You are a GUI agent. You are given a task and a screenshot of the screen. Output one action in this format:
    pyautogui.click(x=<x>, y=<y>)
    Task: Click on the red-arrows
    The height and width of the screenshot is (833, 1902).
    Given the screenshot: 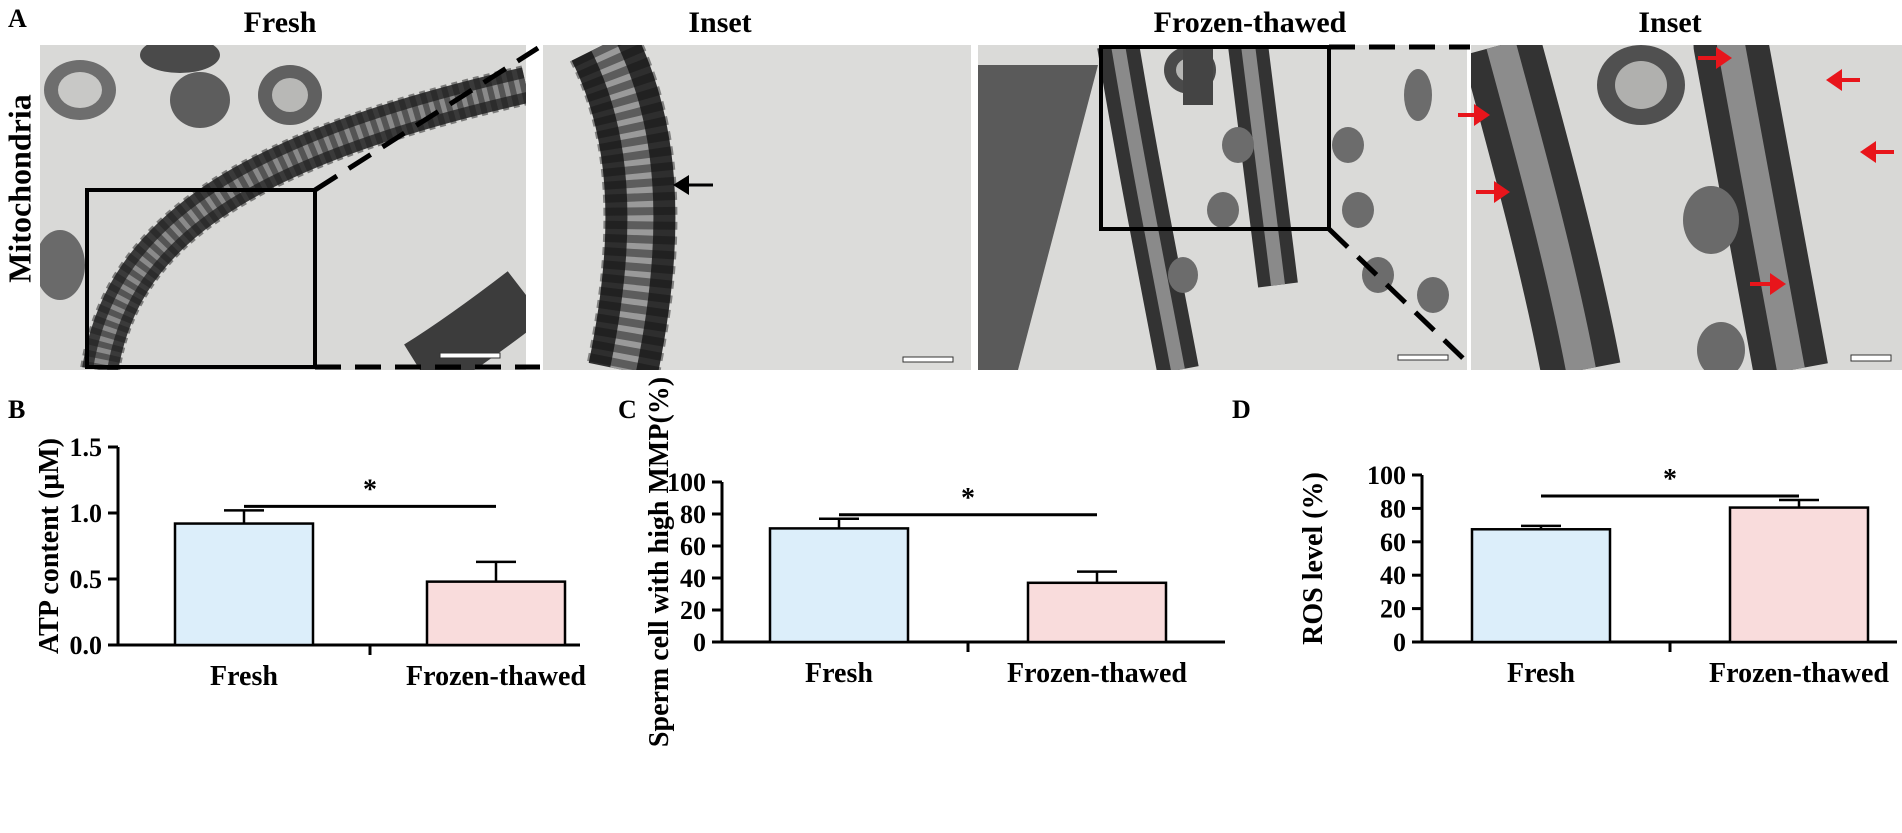 What is the action you would take?
    pyautogui.click(x=1676, y=171)
    